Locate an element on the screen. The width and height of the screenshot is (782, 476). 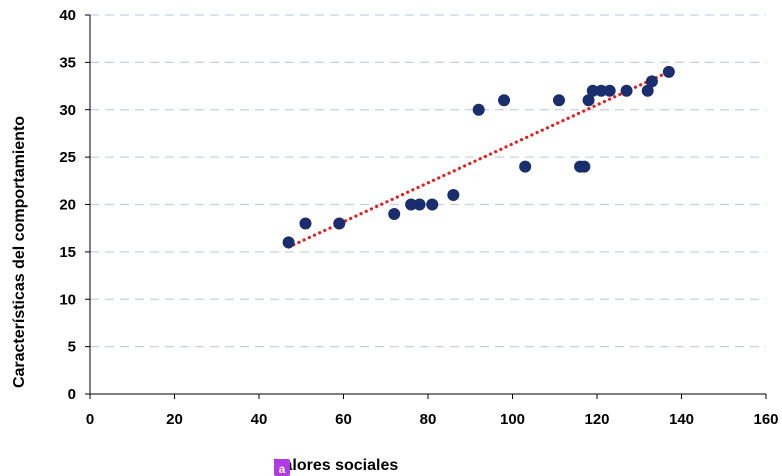
y-tick-label: 30 is located at coordinates (67, 110).